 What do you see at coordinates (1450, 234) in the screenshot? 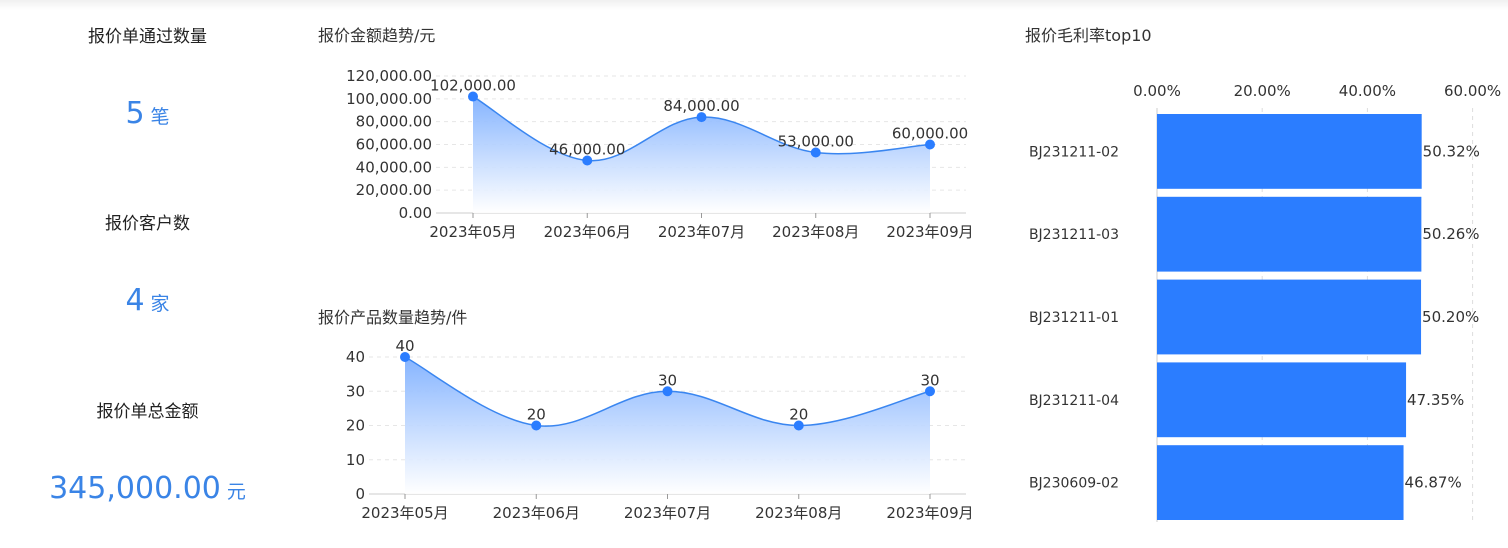
I see `margin-value-label: 50.26%` at bounding box center [1450, 234].